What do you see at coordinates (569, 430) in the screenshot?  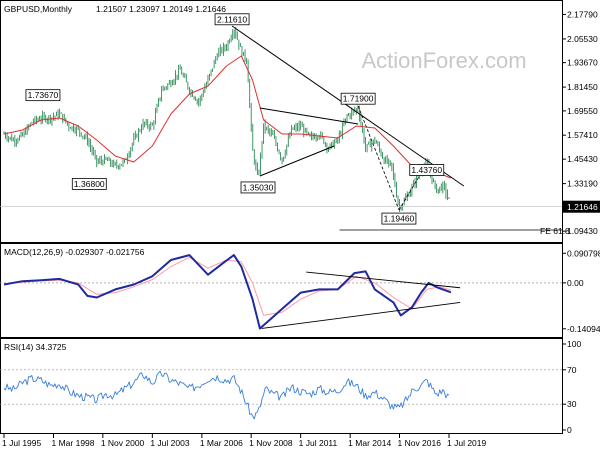 I see `rsi-y-tick-label: 0` at bounding box center [569, 430].